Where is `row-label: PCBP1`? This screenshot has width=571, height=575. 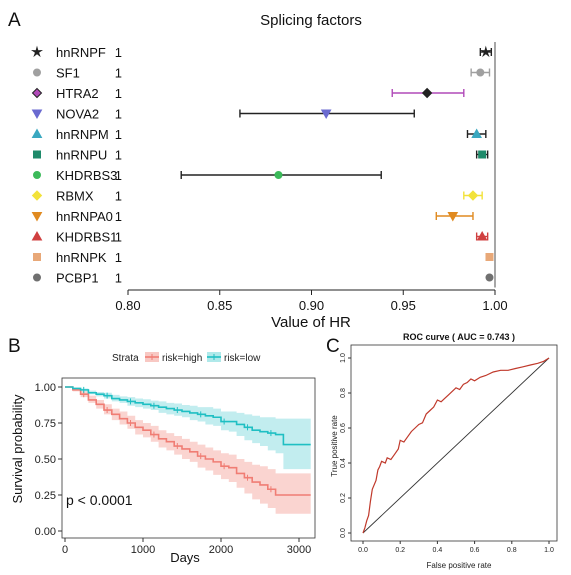 row-label: PCBP1 is located at coordinates (77, 278).